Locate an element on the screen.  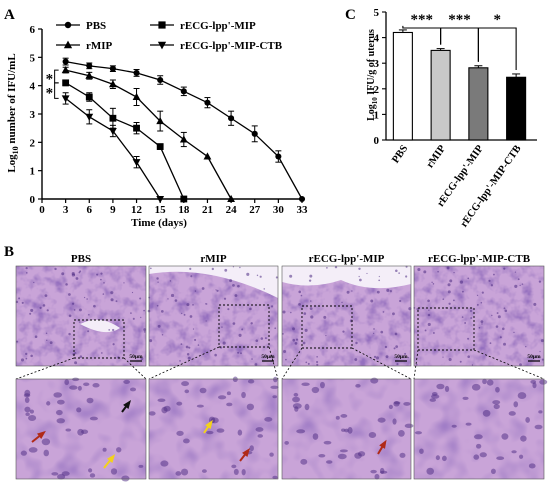
chart-a-series is located at coordinates (148, 134).